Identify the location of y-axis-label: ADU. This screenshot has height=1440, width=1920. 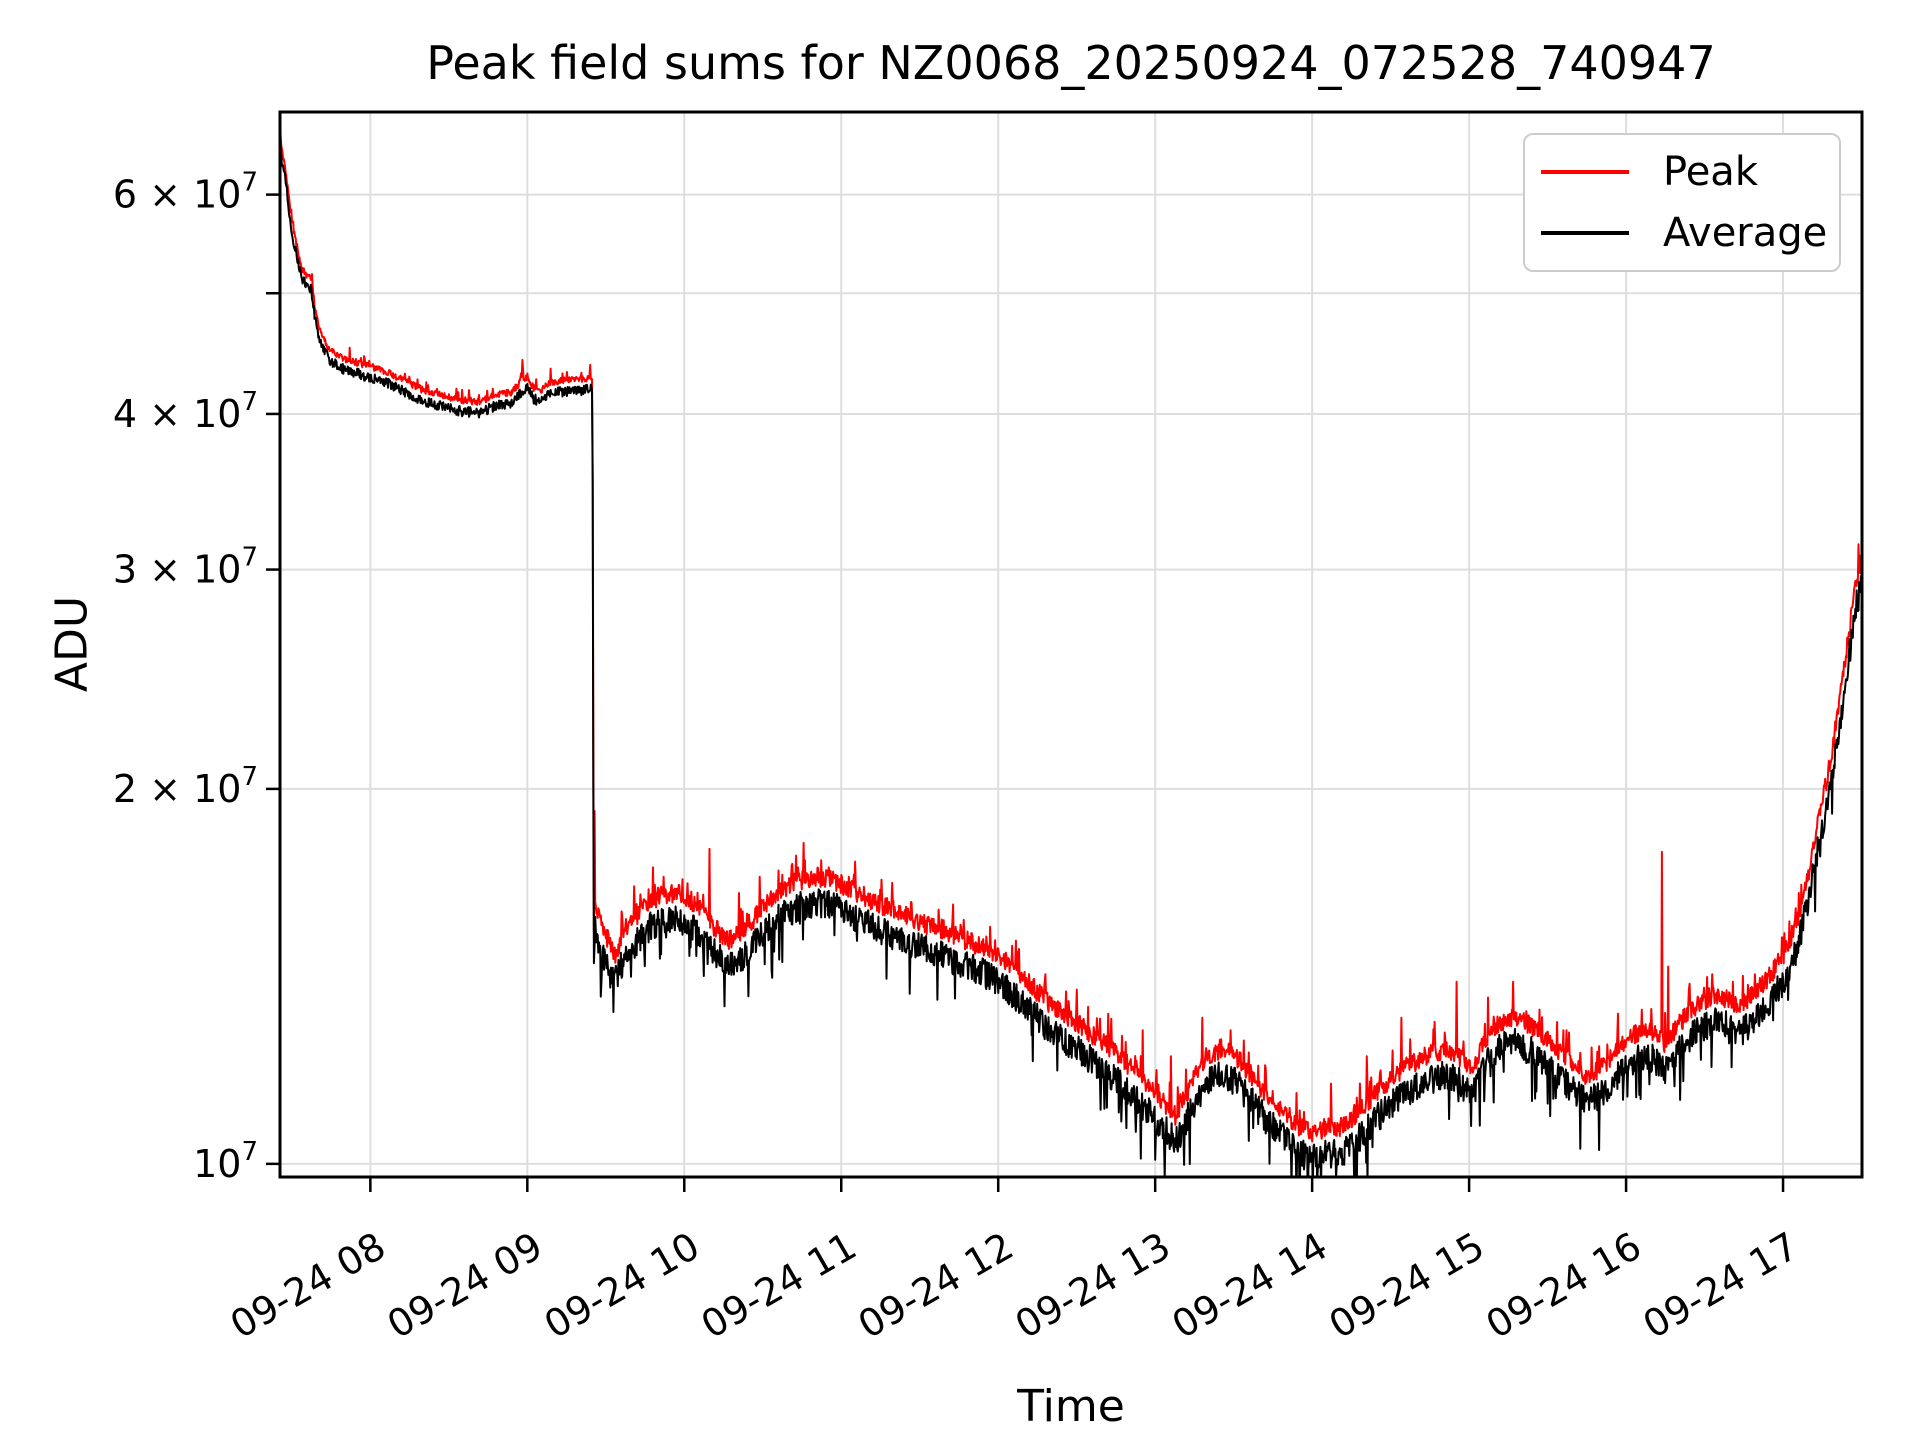
(72, 644).